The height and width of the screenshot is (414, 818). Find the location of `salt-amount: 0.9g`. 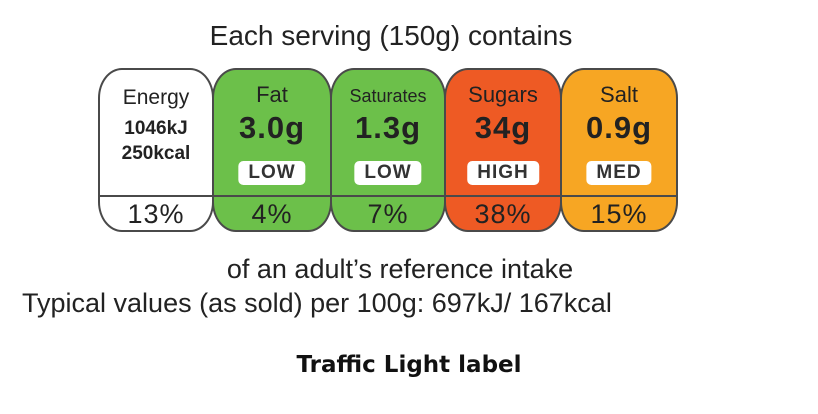

salt-amount: 0.9g is located at coordinates (619, 127).